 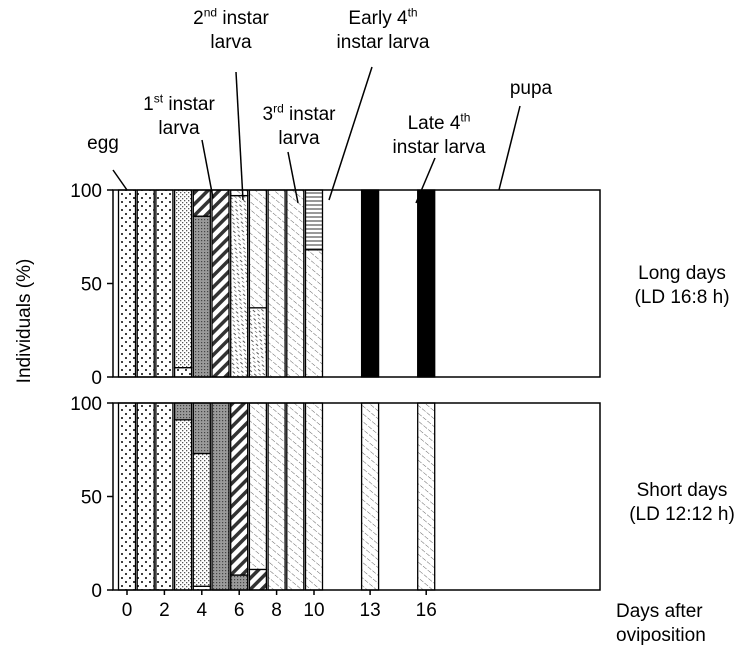 I want to click on x-tick-label: 6, so click(x=239, y=610).